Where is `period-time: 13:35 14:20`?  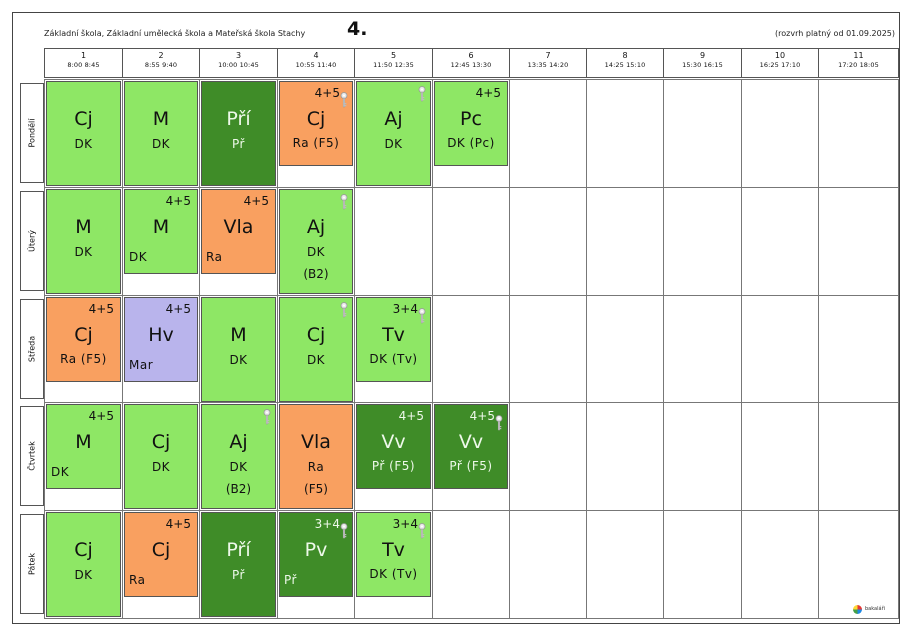
period-time: 13:35 14:20 is located at coordinates (548, 65).